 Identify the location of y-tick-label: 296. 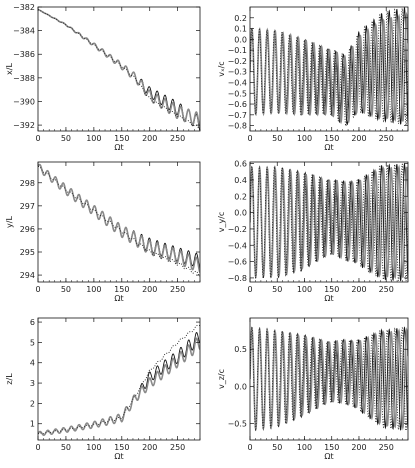
(27, 229).